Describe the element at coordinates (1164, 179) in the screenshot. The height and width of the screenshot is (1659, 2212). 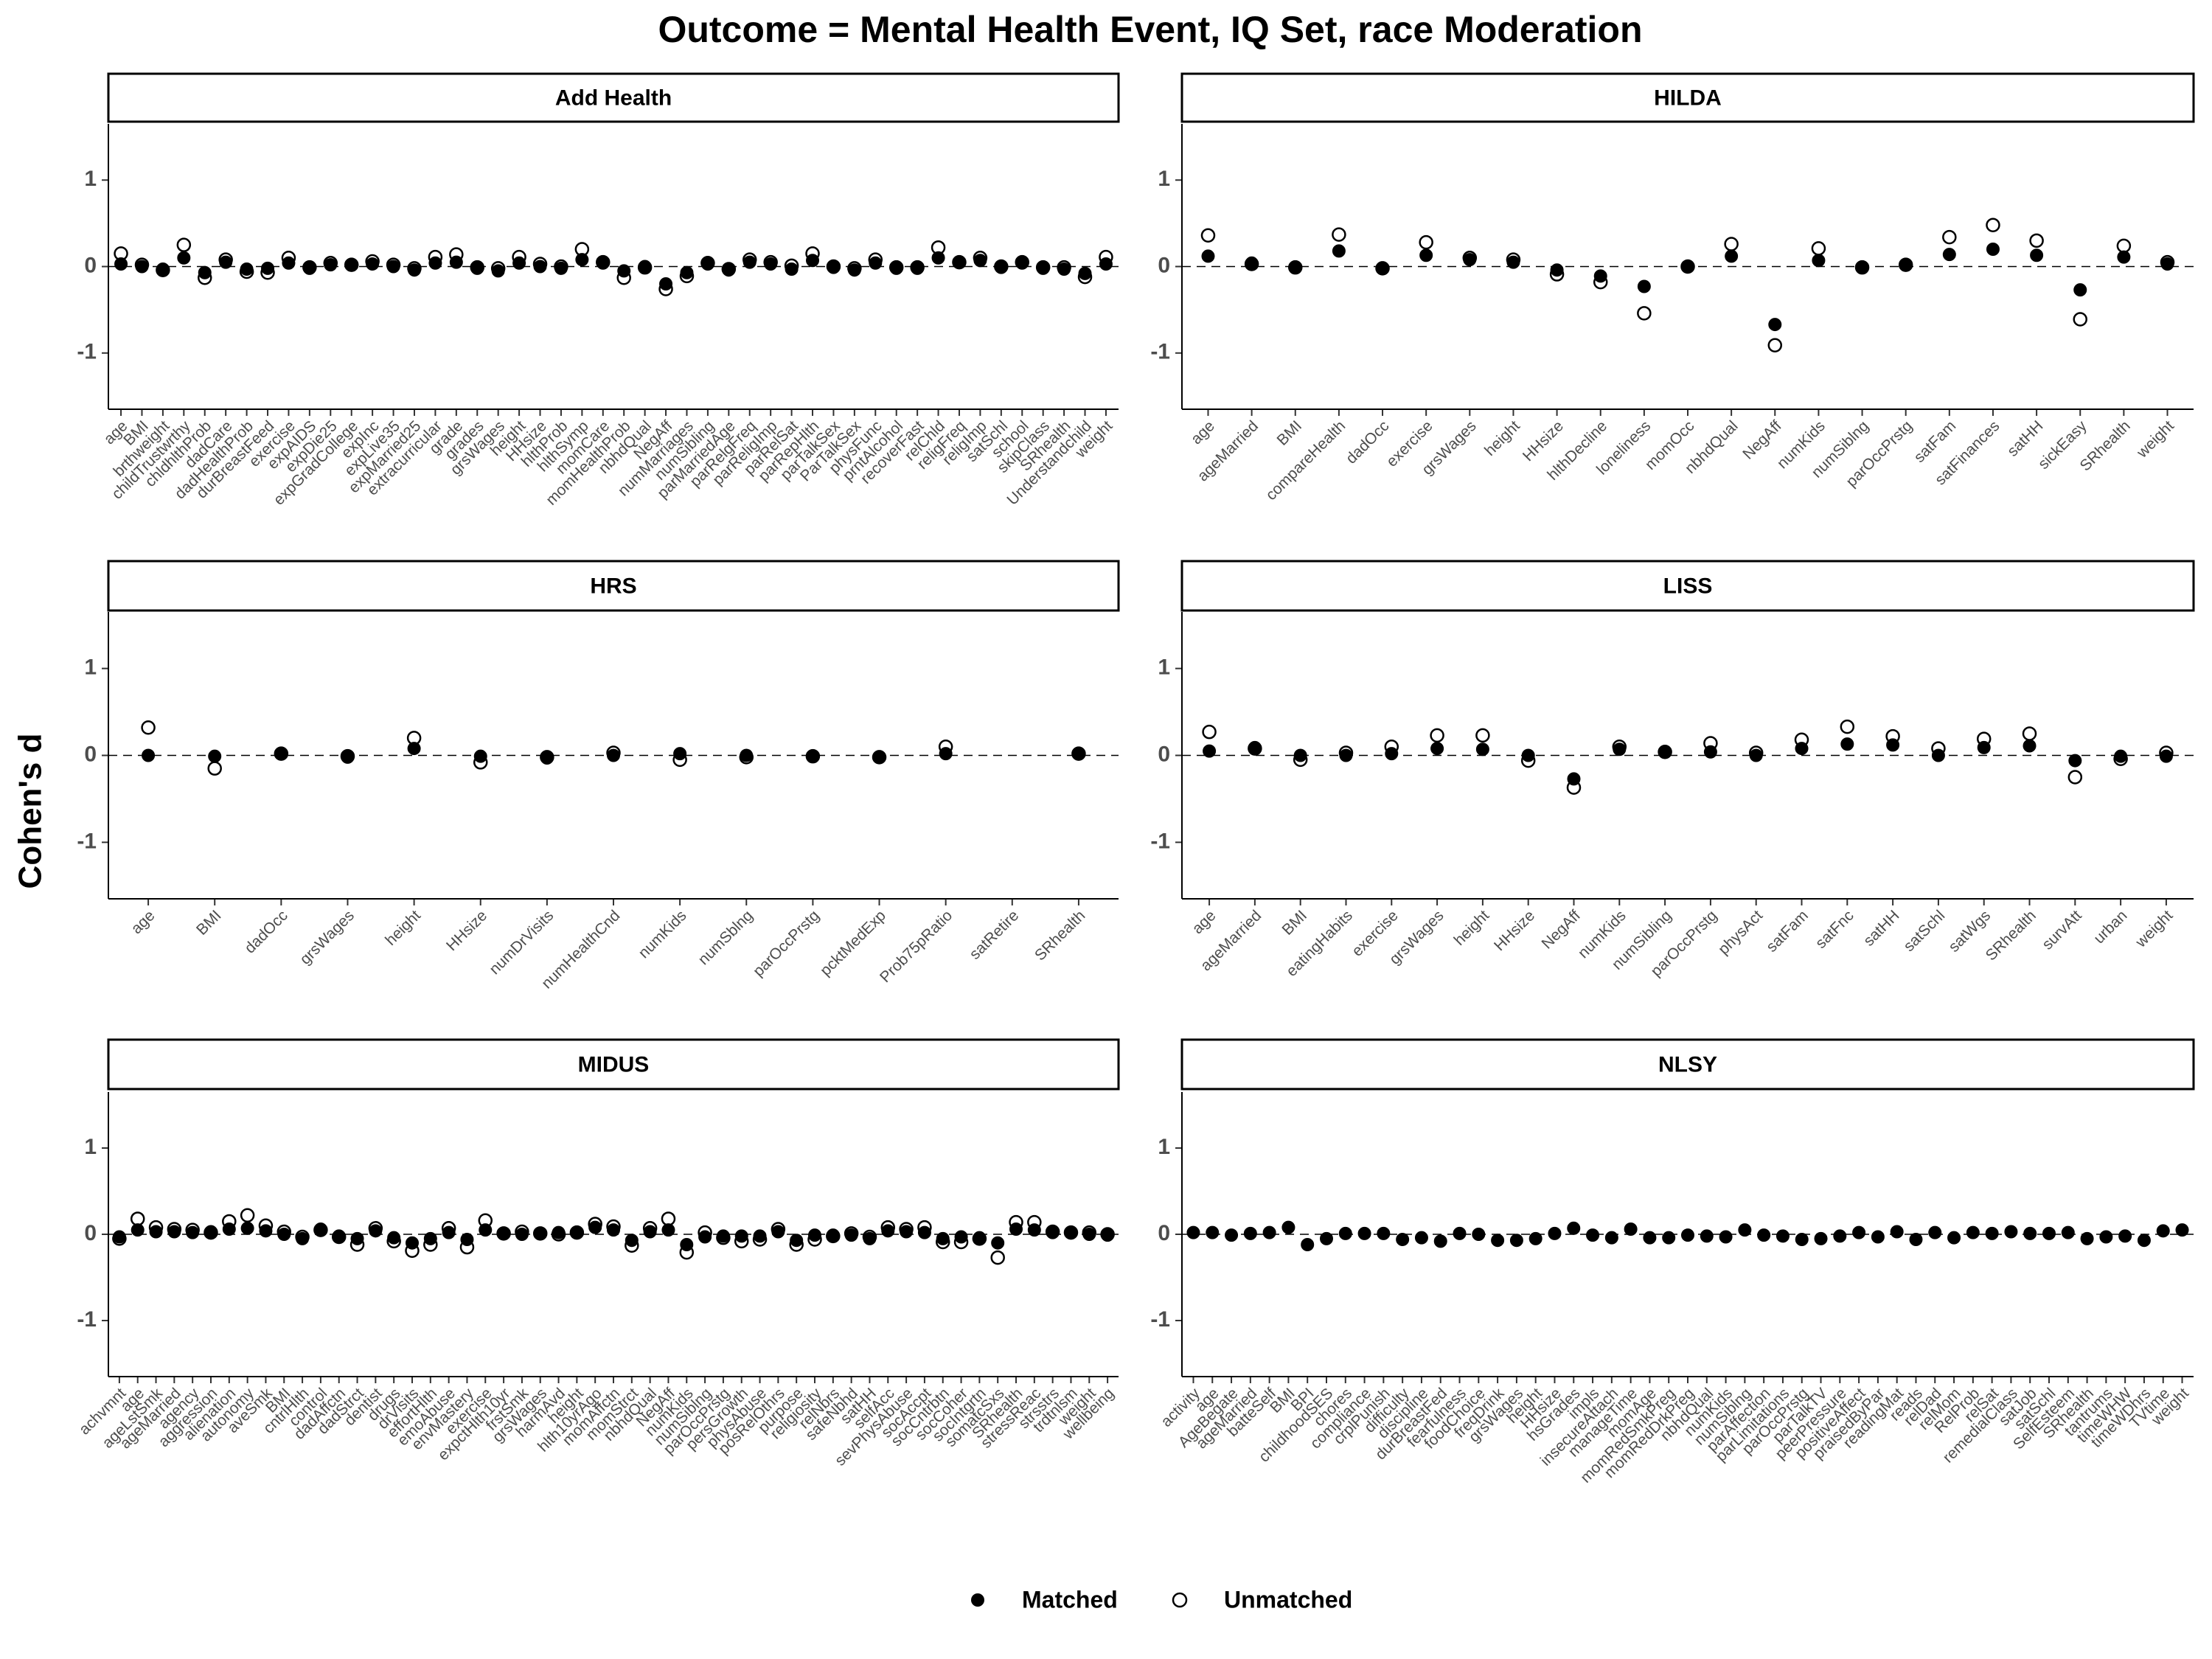
I see `y-tick-label: 1` at that location.